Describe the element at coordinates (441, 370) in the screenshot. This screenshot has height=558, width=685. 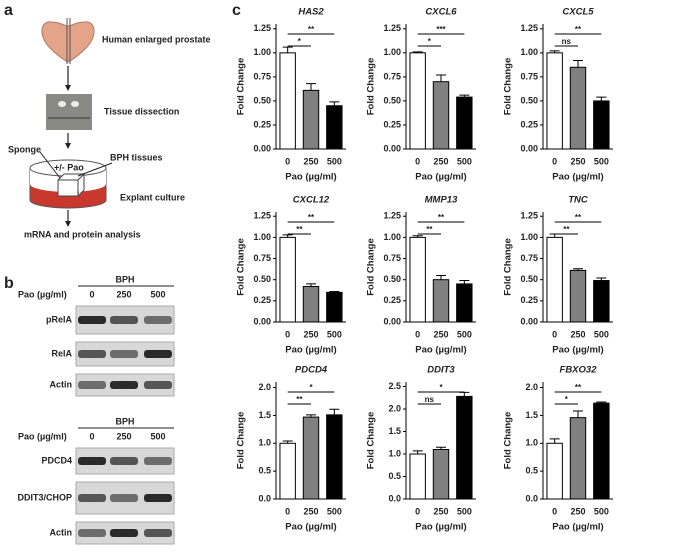
I see `chart-title: DDIT3` at that location.